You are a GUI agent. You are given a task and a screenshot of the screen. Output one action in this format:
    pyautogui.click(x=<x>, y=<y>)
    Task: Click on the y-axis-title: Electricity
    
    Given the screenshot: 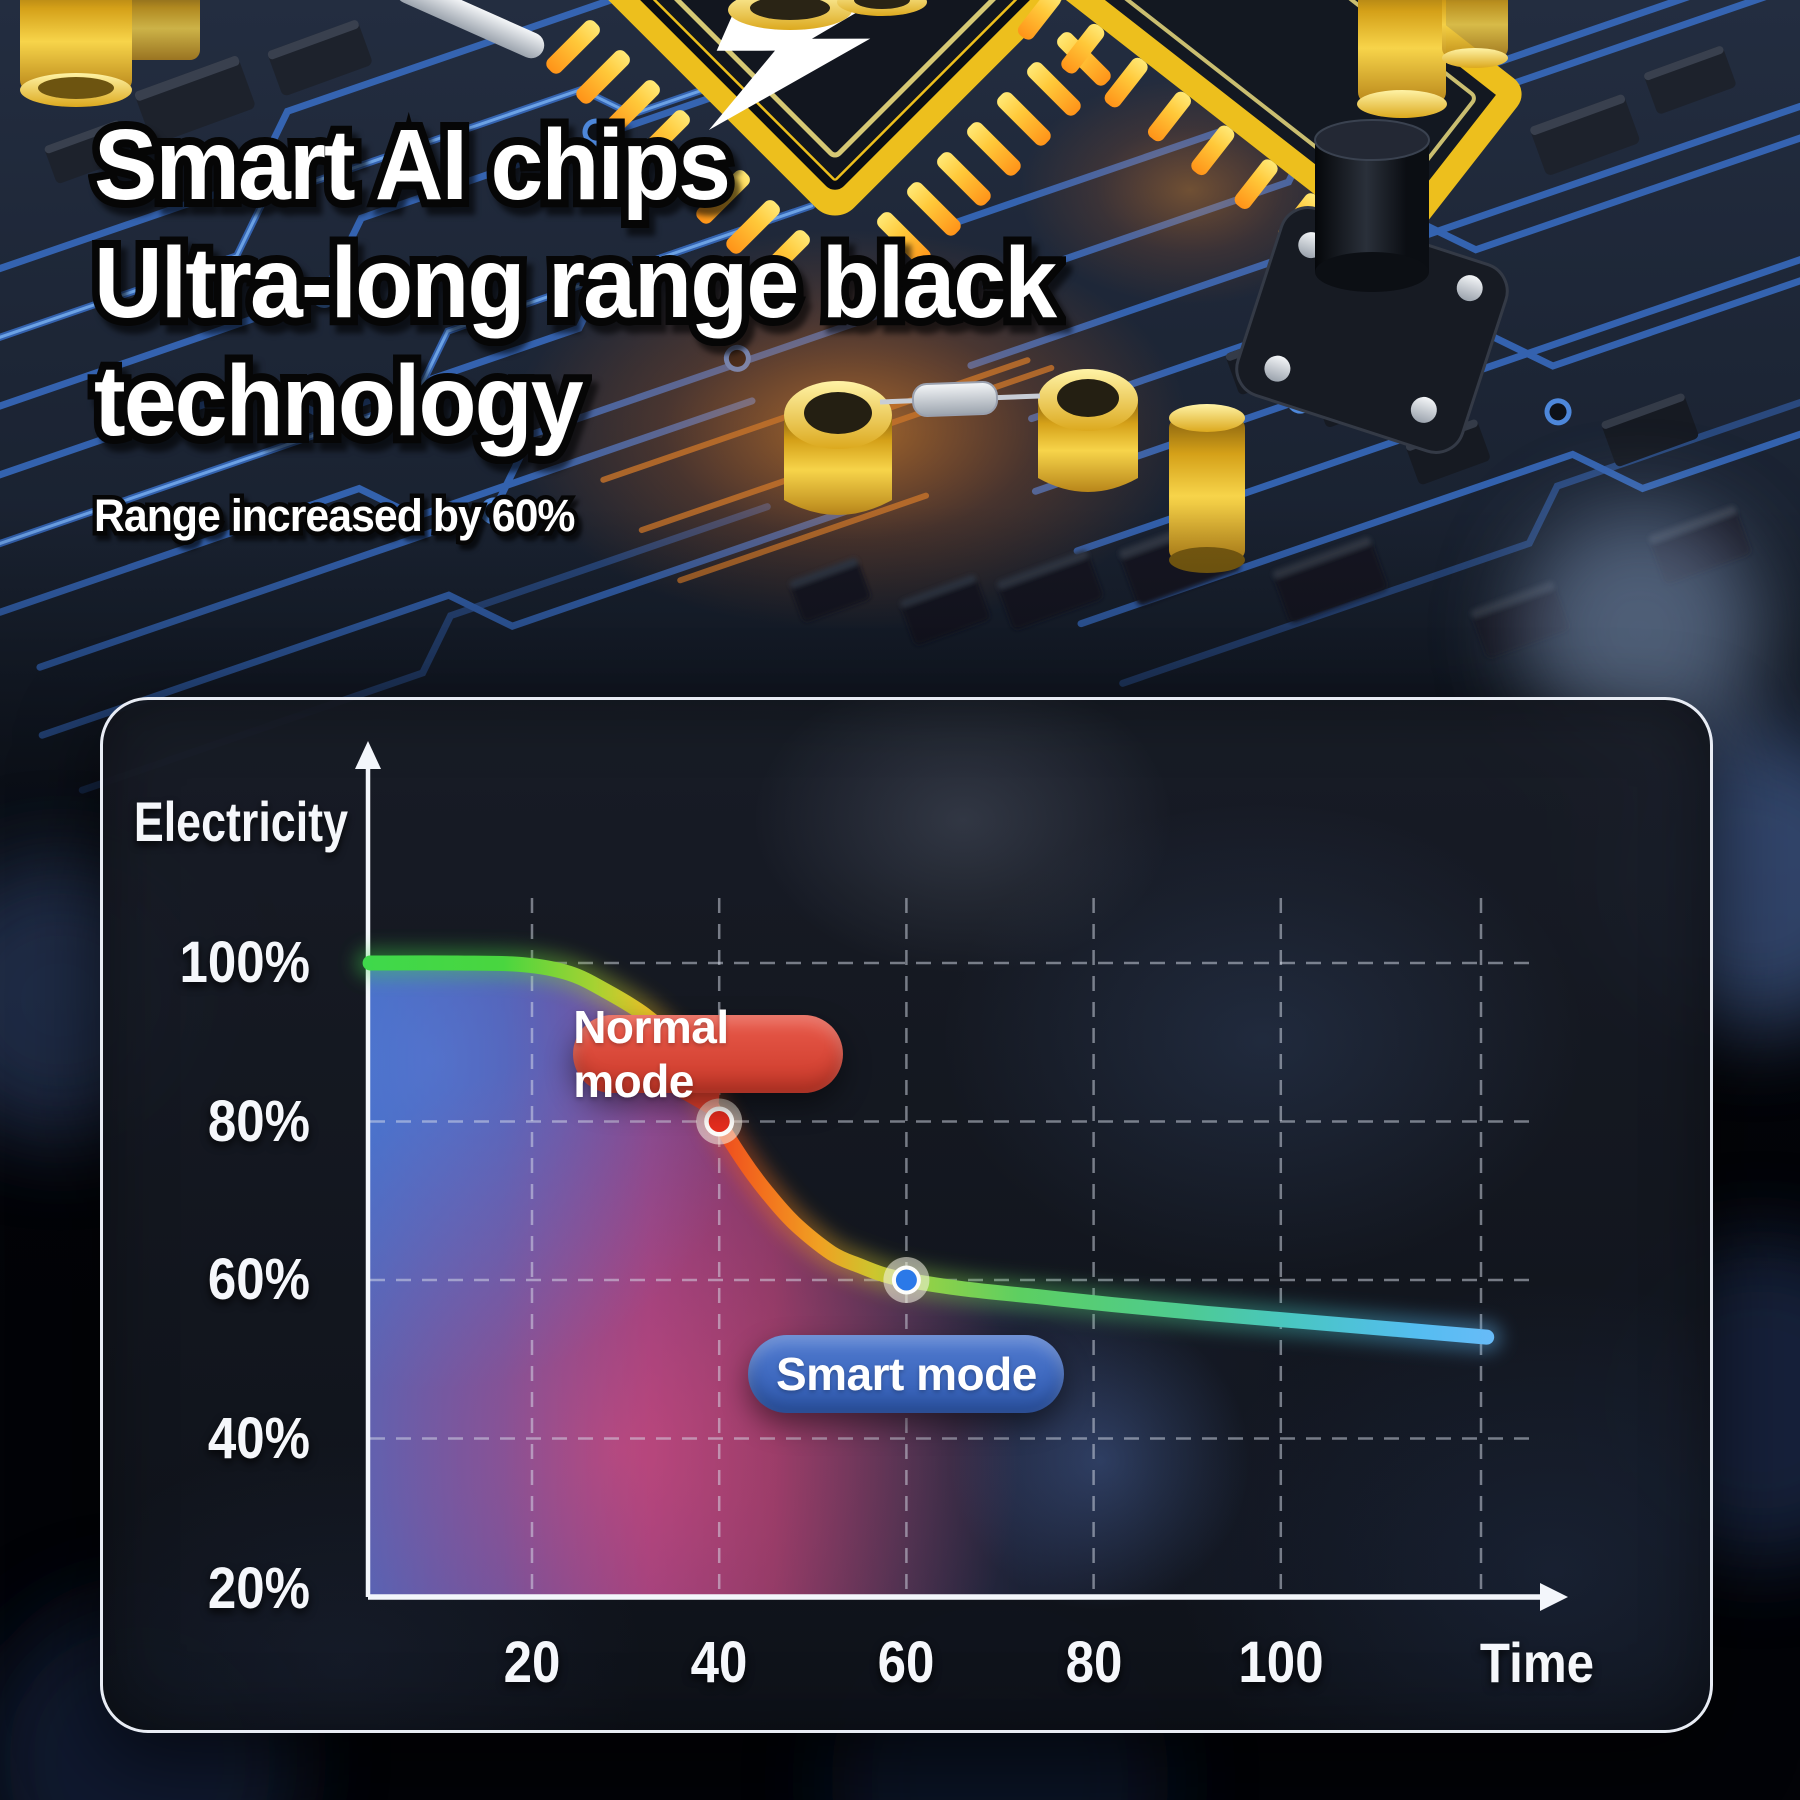 What is the action you would take?
    pyautogui.click(x=240, y=821)
    